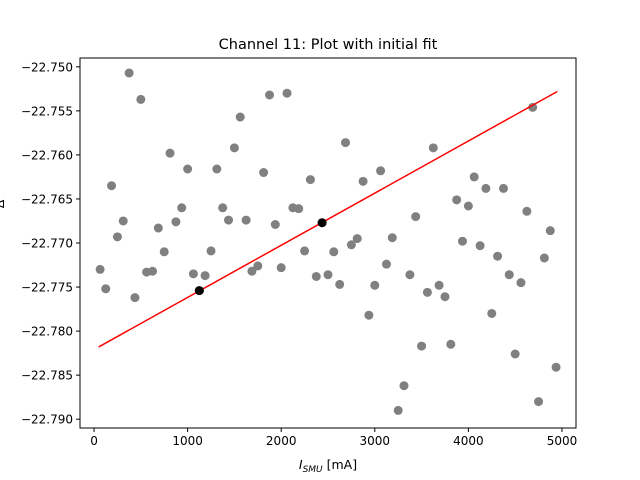 Image resolution: width=640 pixels, height=480 pixels. Describe the element at coordinates (94, 441) in the screenshot. I see `x-tick-label: 0` at that location.